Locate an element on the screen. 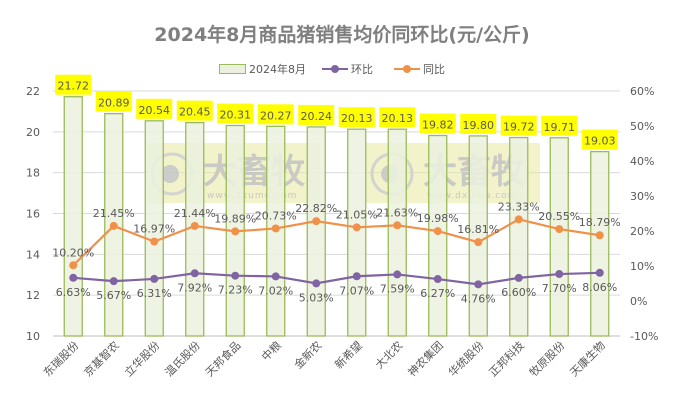 This screenshot has height=408, width=684. bar-value-label: 21.72 is located at coordinates (74, 86).